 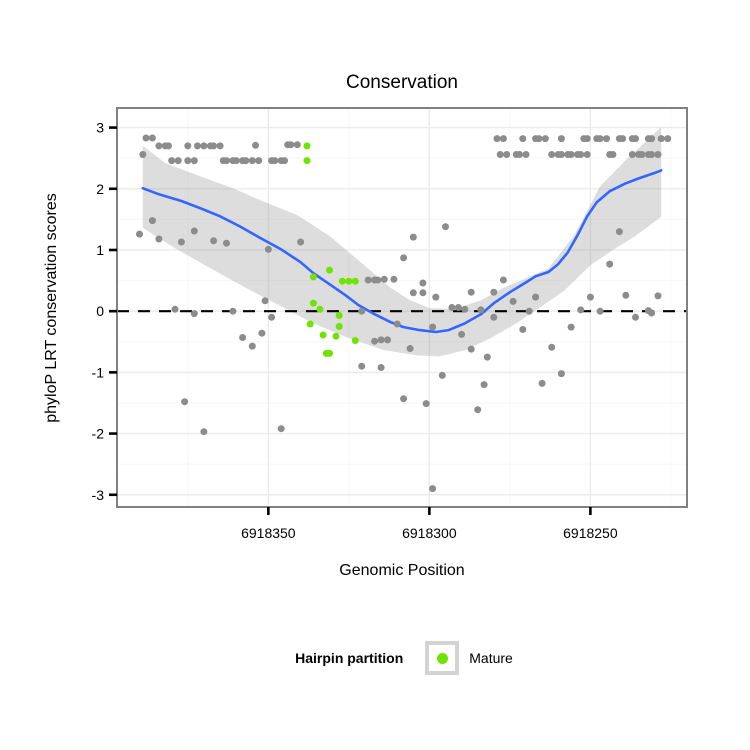 What do you see at coordinates (100, 250) in the screenshot?
I see `y-tick-label: 1` at bounding box center [100, 250].